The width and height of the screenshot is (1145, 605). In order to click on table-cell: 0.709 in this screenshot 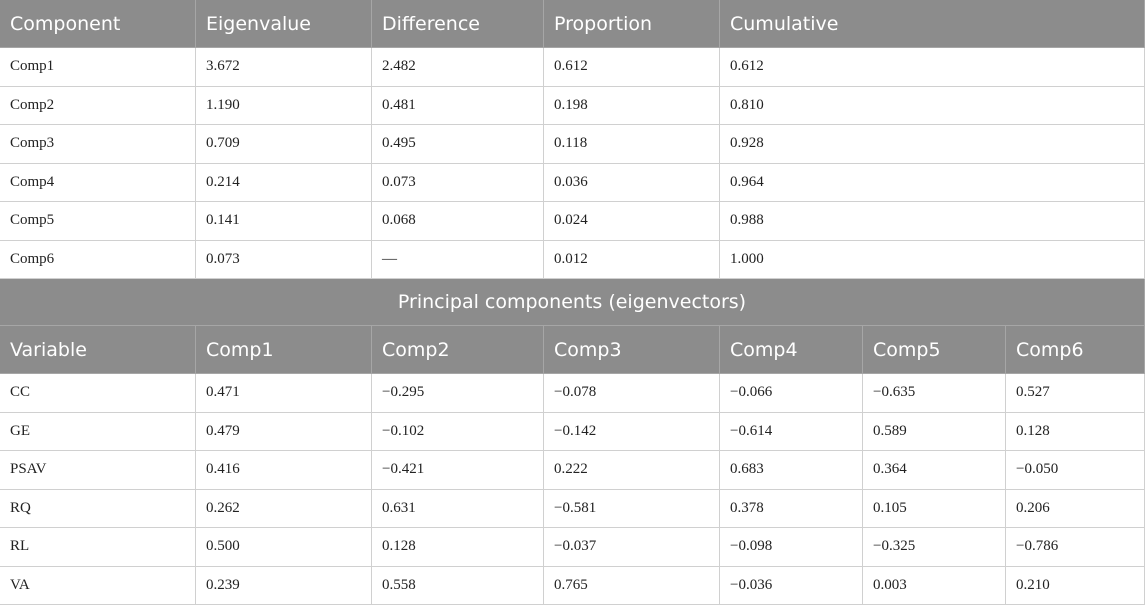, I will do `click(284, 144)`.